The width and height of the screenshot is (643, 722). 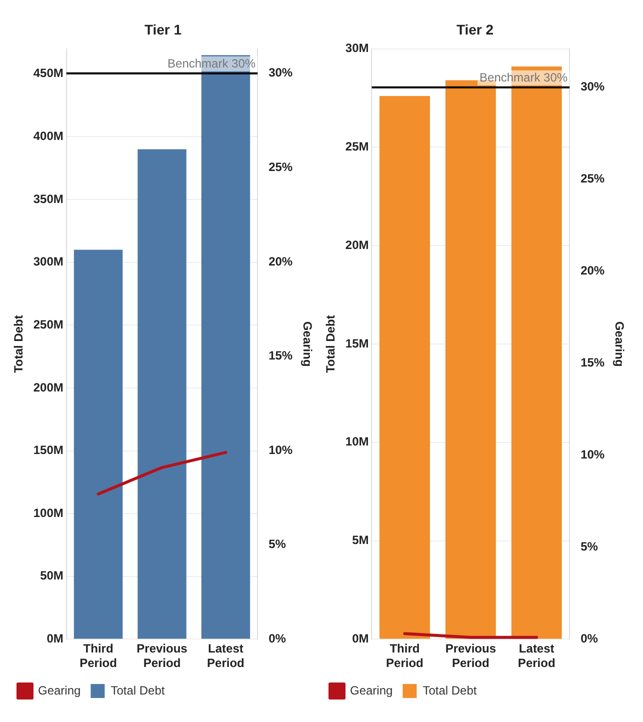 What do you see at coordinates (48, 387) in the screenshot?
I see `y-tick-label: 200M` at bounding box center [48, 387].